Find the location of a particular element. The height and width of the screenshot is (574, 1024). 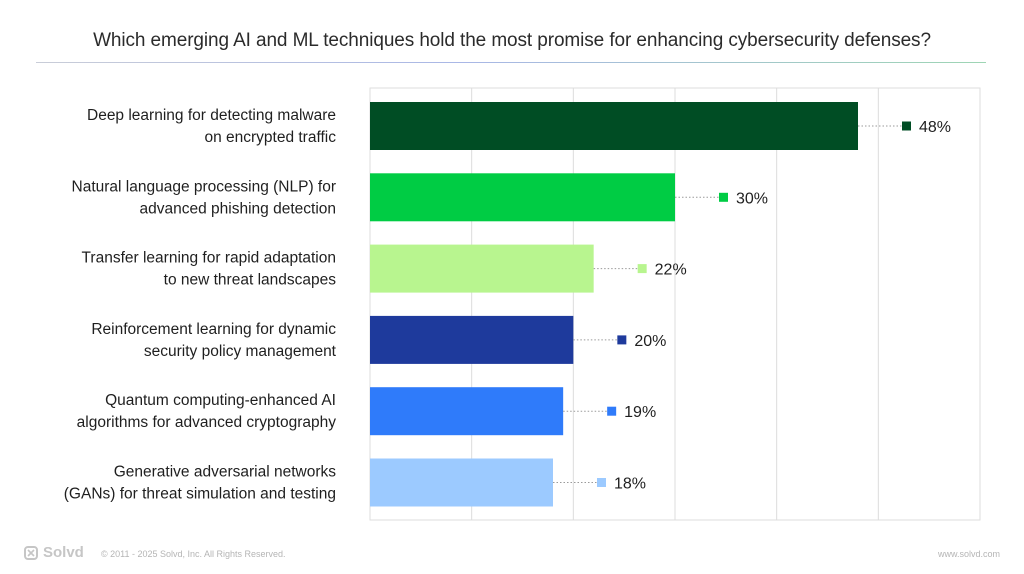

value-label: 19% is located at coordinates (640, 412).